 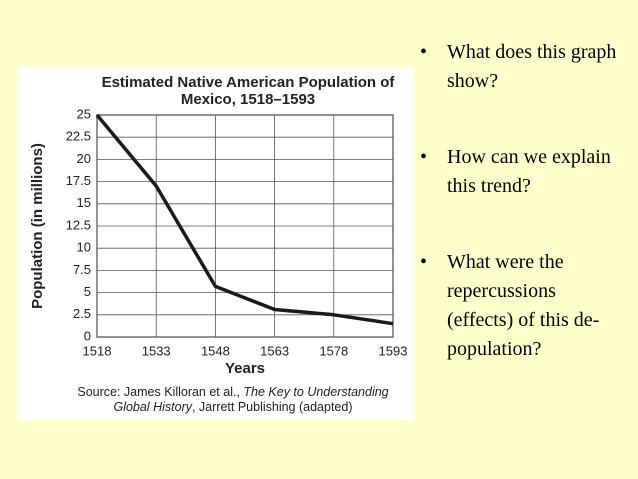 I want to click on y-tick-label: 20, so click(x=84, y=158).